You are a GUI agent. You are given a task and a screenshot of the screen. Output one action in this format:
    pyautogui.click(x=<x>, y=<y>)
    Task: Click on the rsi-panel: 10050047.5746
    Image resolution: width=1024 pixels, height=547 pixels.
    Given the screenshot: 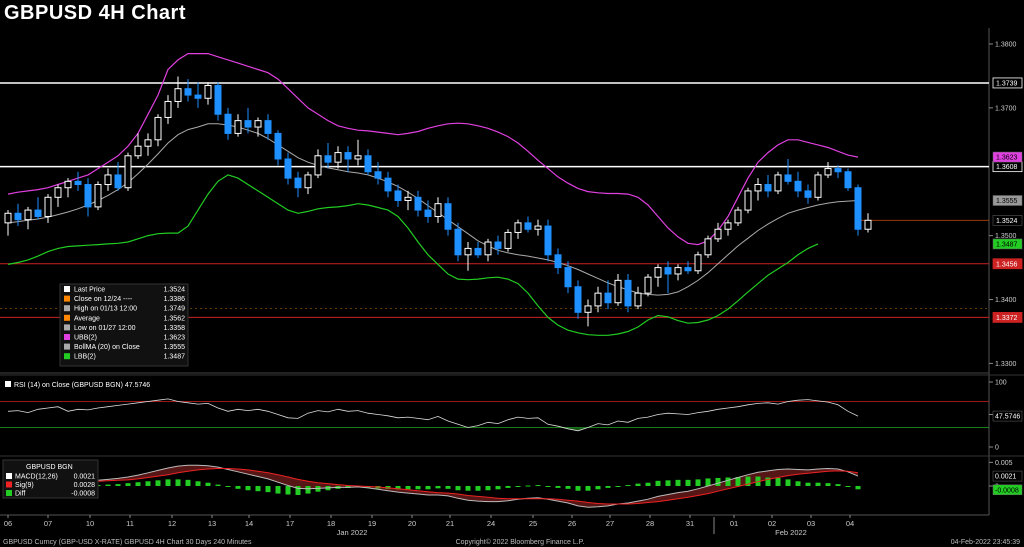 What is the action you would take?
    pyautogui.click(x=511, y=416)
    